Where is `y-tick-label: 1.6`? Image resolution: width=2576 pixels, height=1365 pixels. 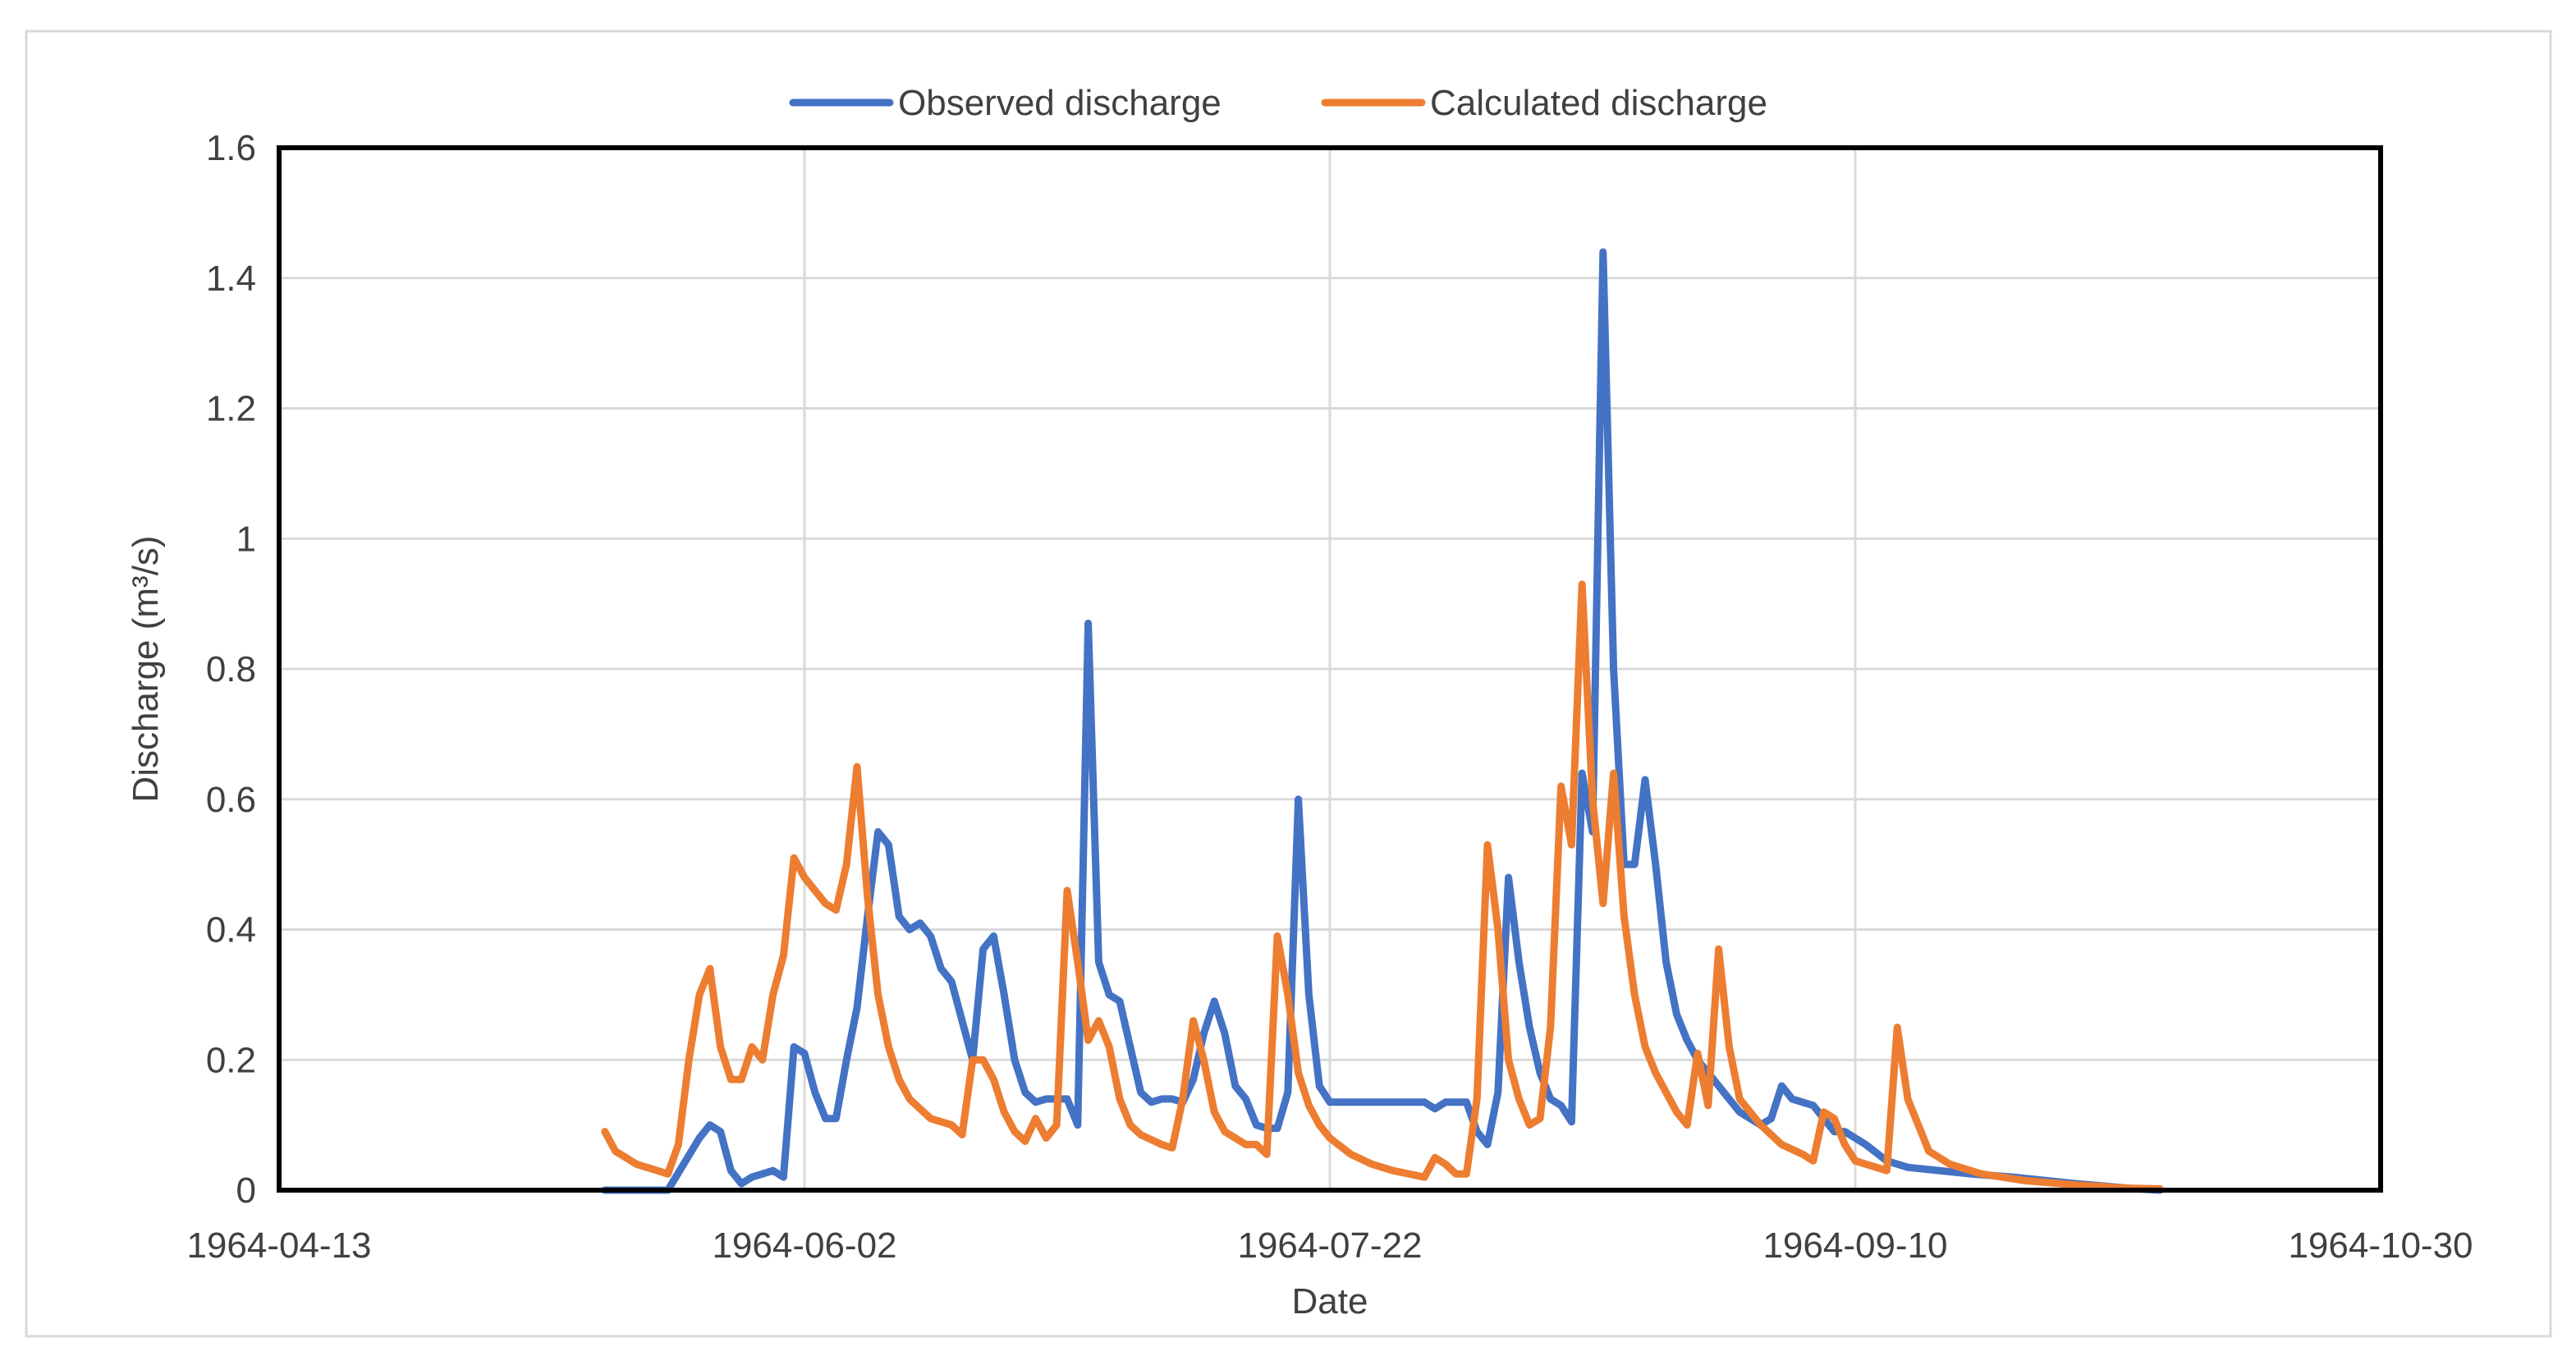 y-tick-label: 1.6 is located at coordinates (231, 148).